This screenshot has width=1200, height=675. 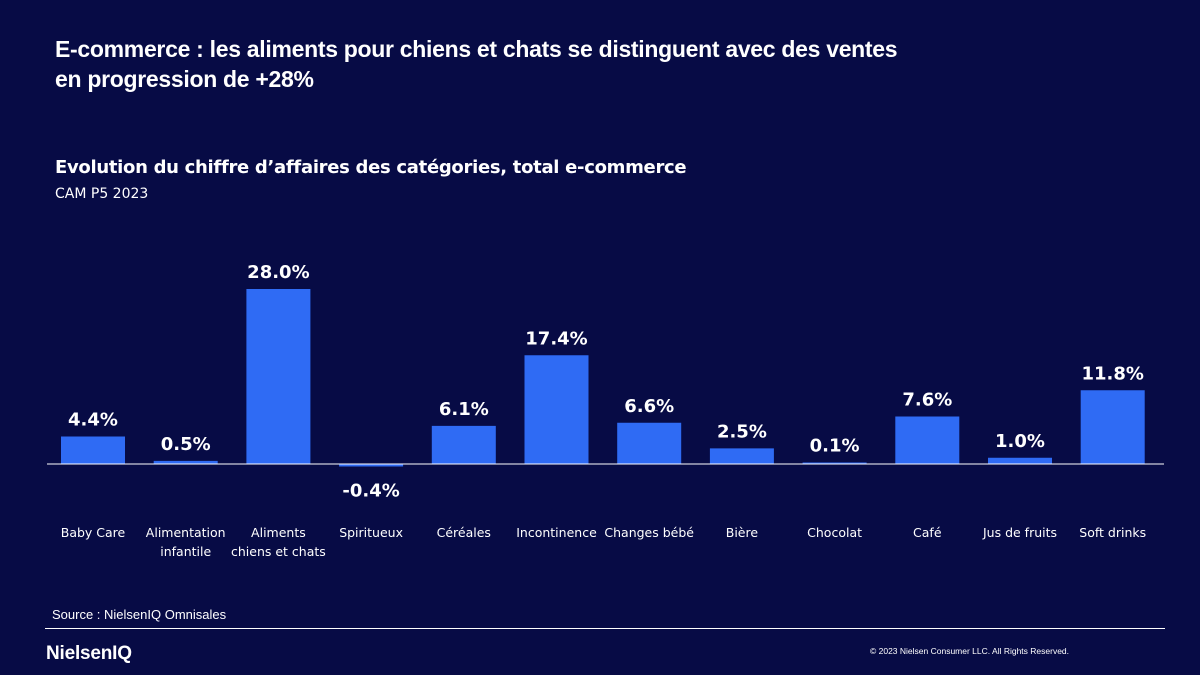 I want to click on data-label: -0.4%, so click(x=370, y=491).